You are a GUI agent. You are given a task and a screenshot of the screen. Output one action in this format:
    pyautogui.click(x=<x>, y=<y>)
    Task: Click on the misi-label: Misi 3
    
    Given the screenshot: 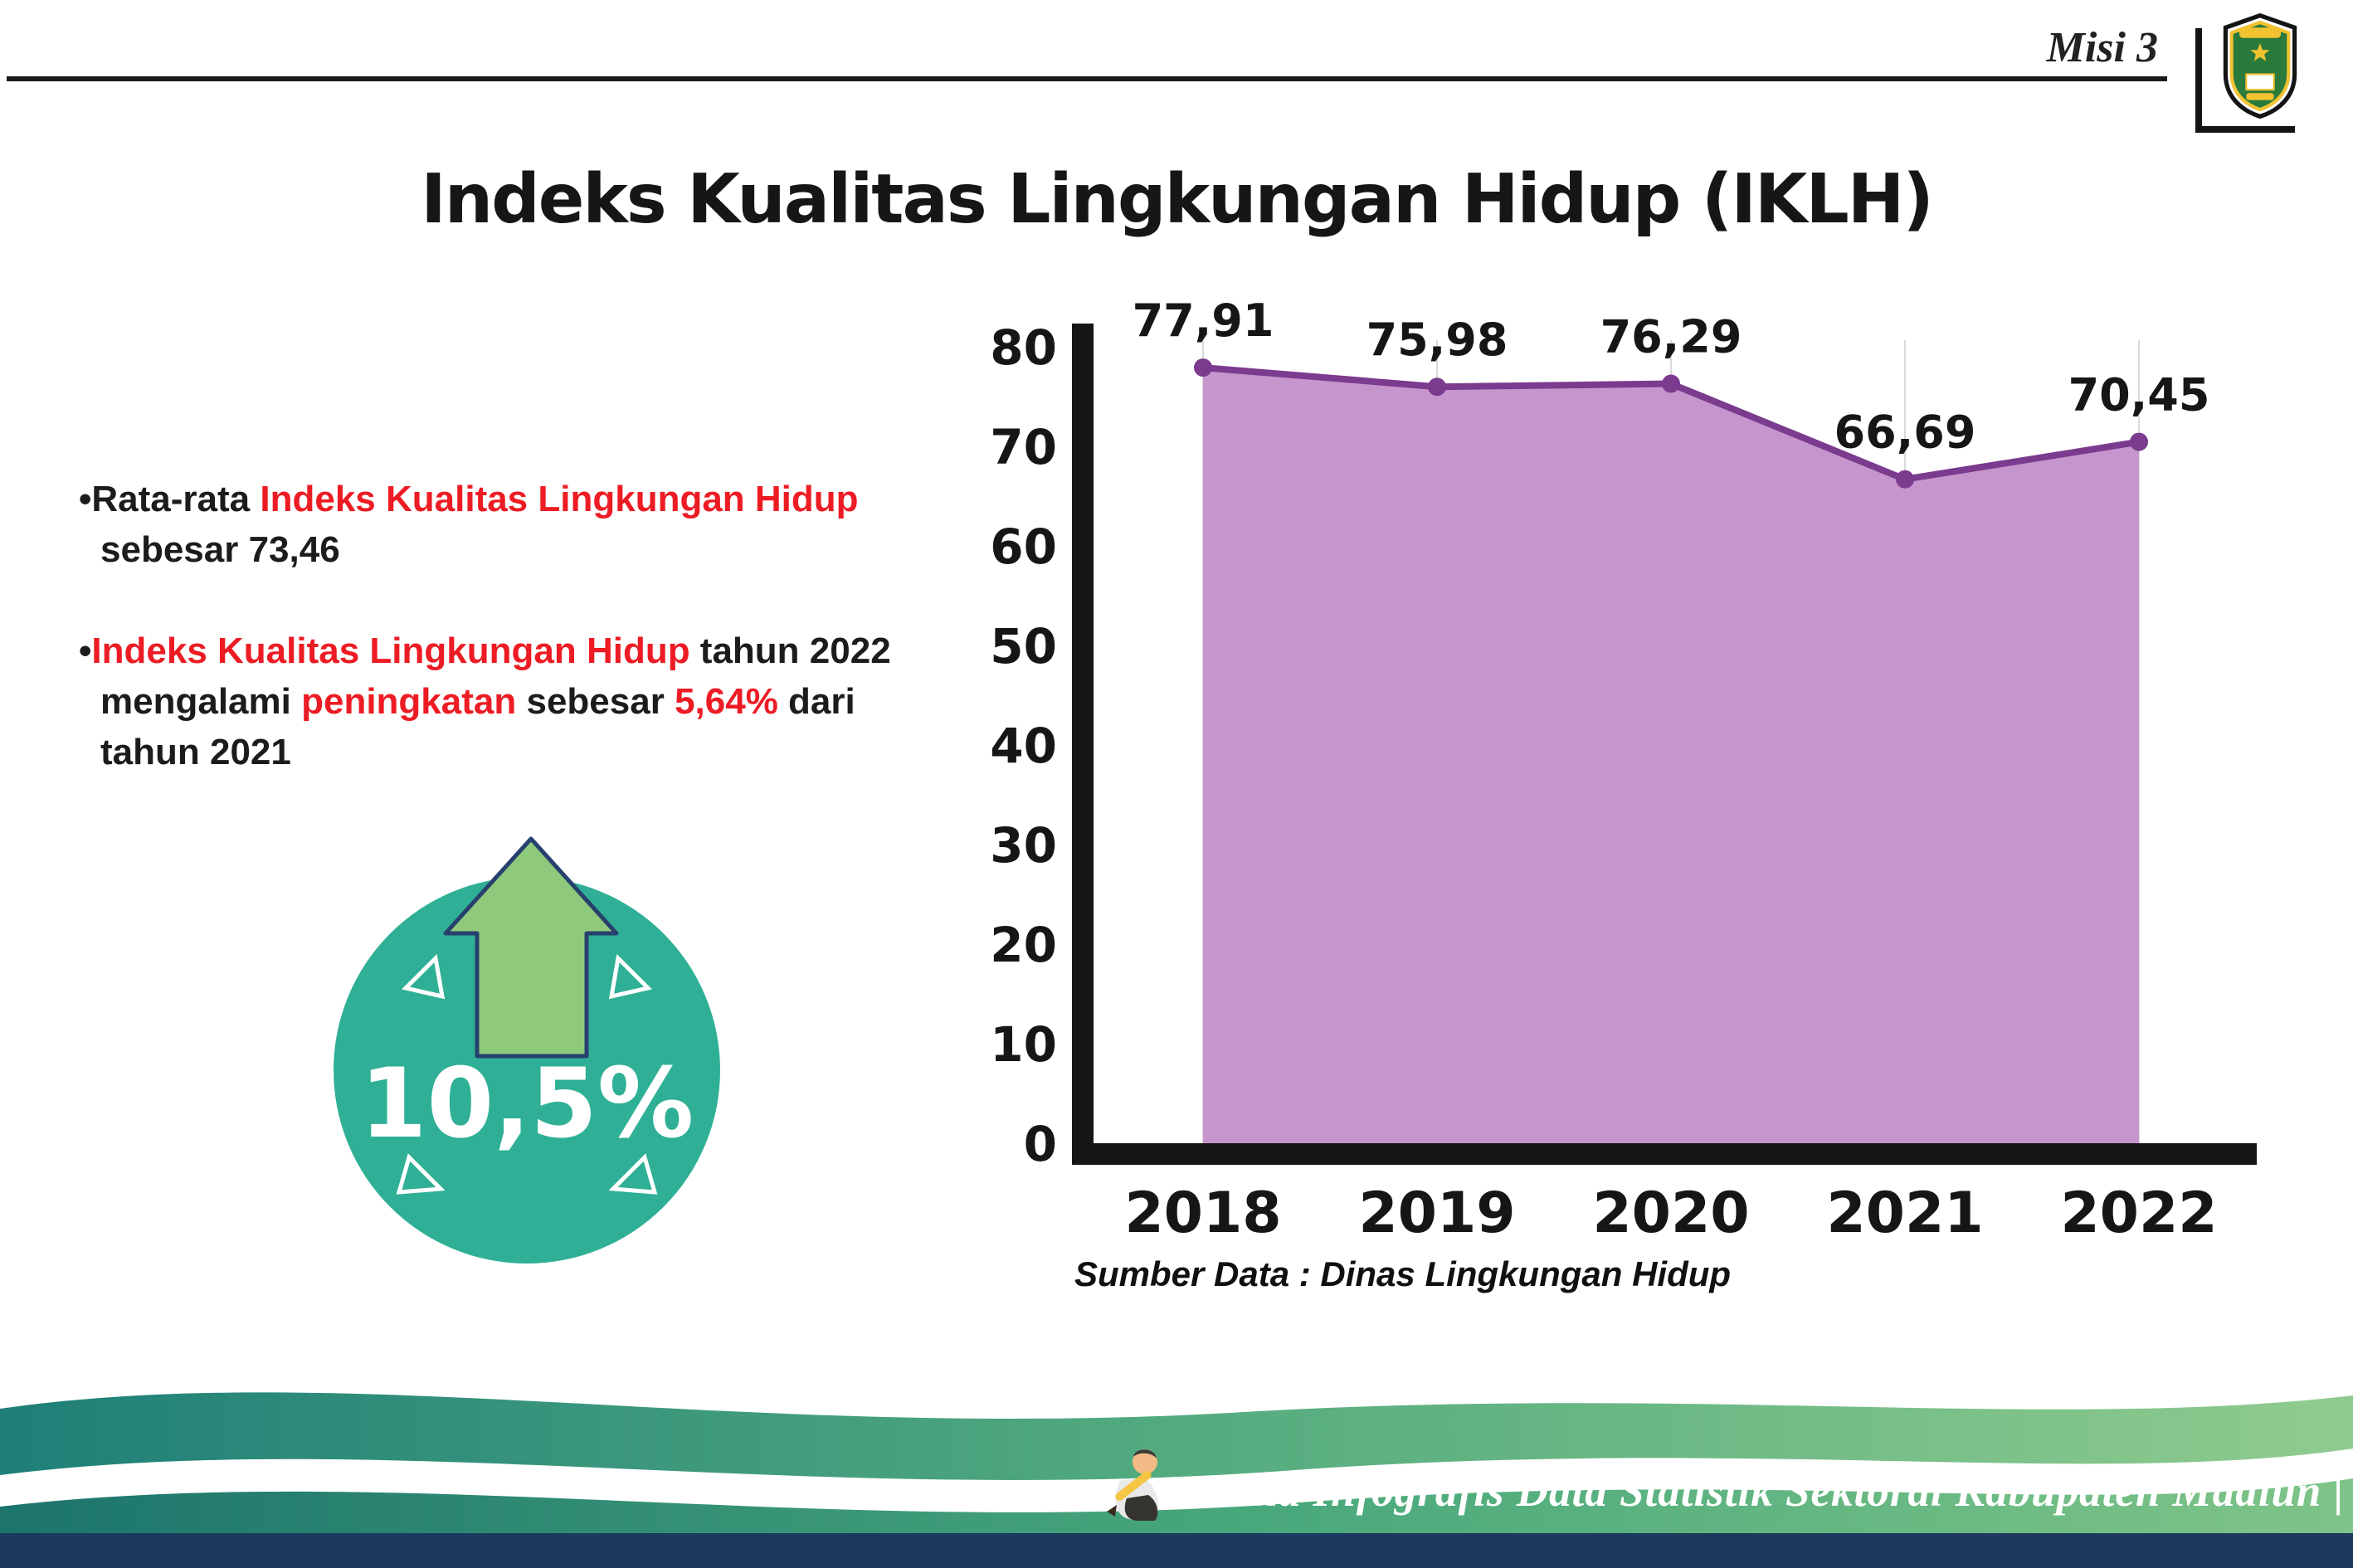 What is the action you would take?
    pyautogui.click(x=2102, y=47)
    